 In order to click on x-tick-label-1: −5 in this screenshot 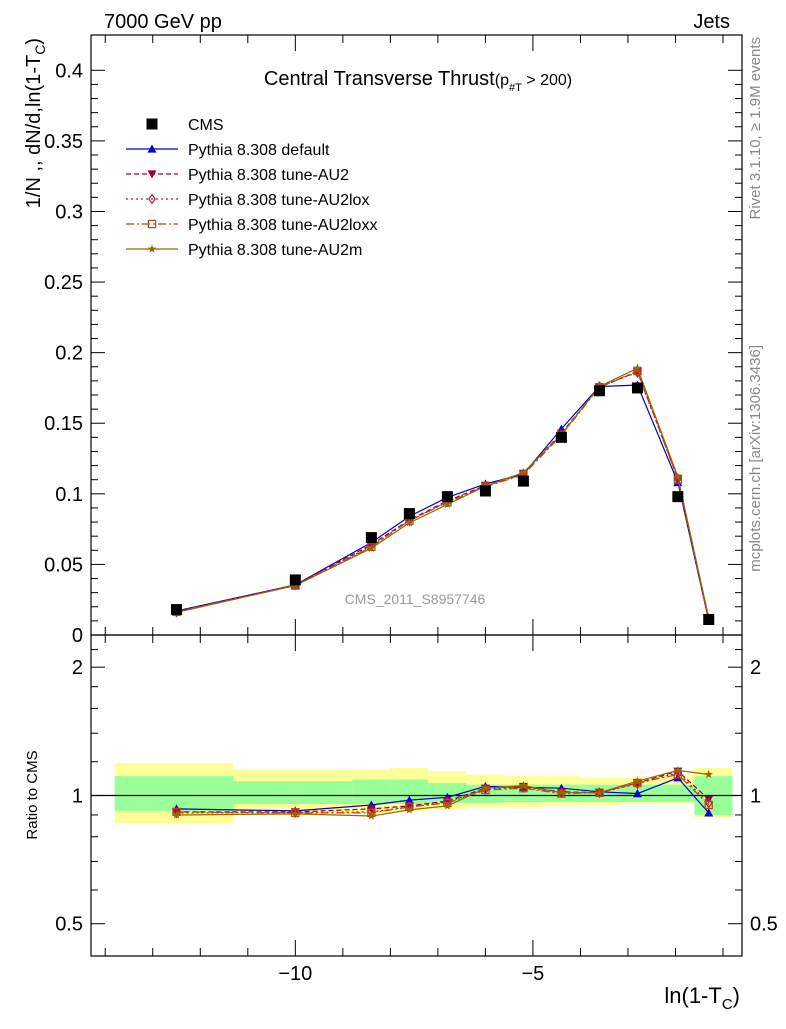, I will do `click(533, 974)`.